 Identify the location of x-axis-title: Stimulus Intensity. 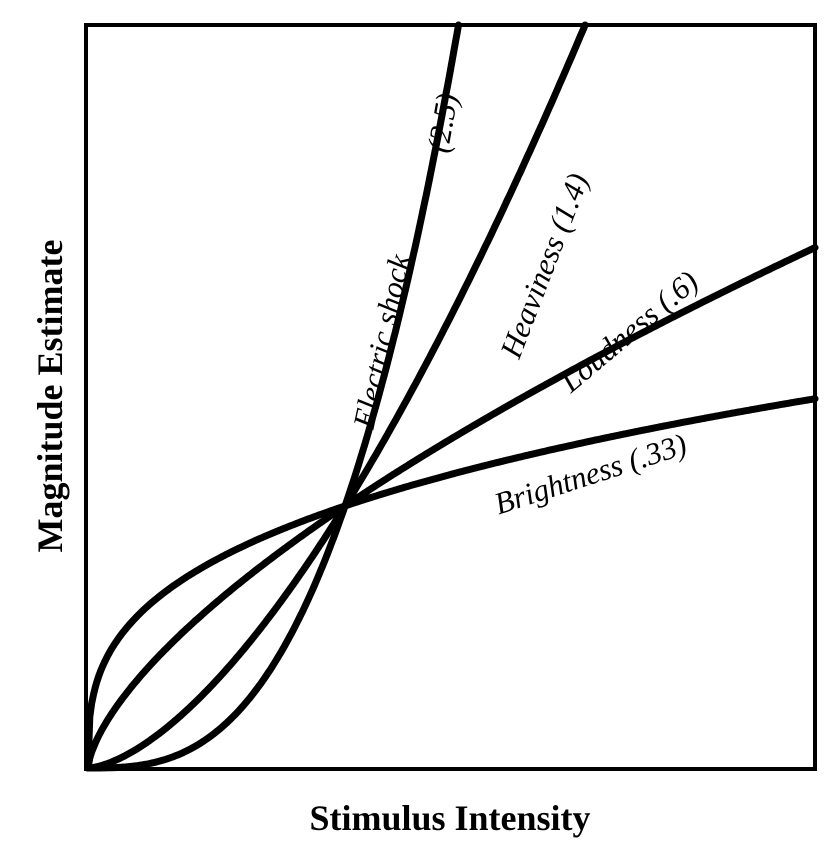
(450, 818).